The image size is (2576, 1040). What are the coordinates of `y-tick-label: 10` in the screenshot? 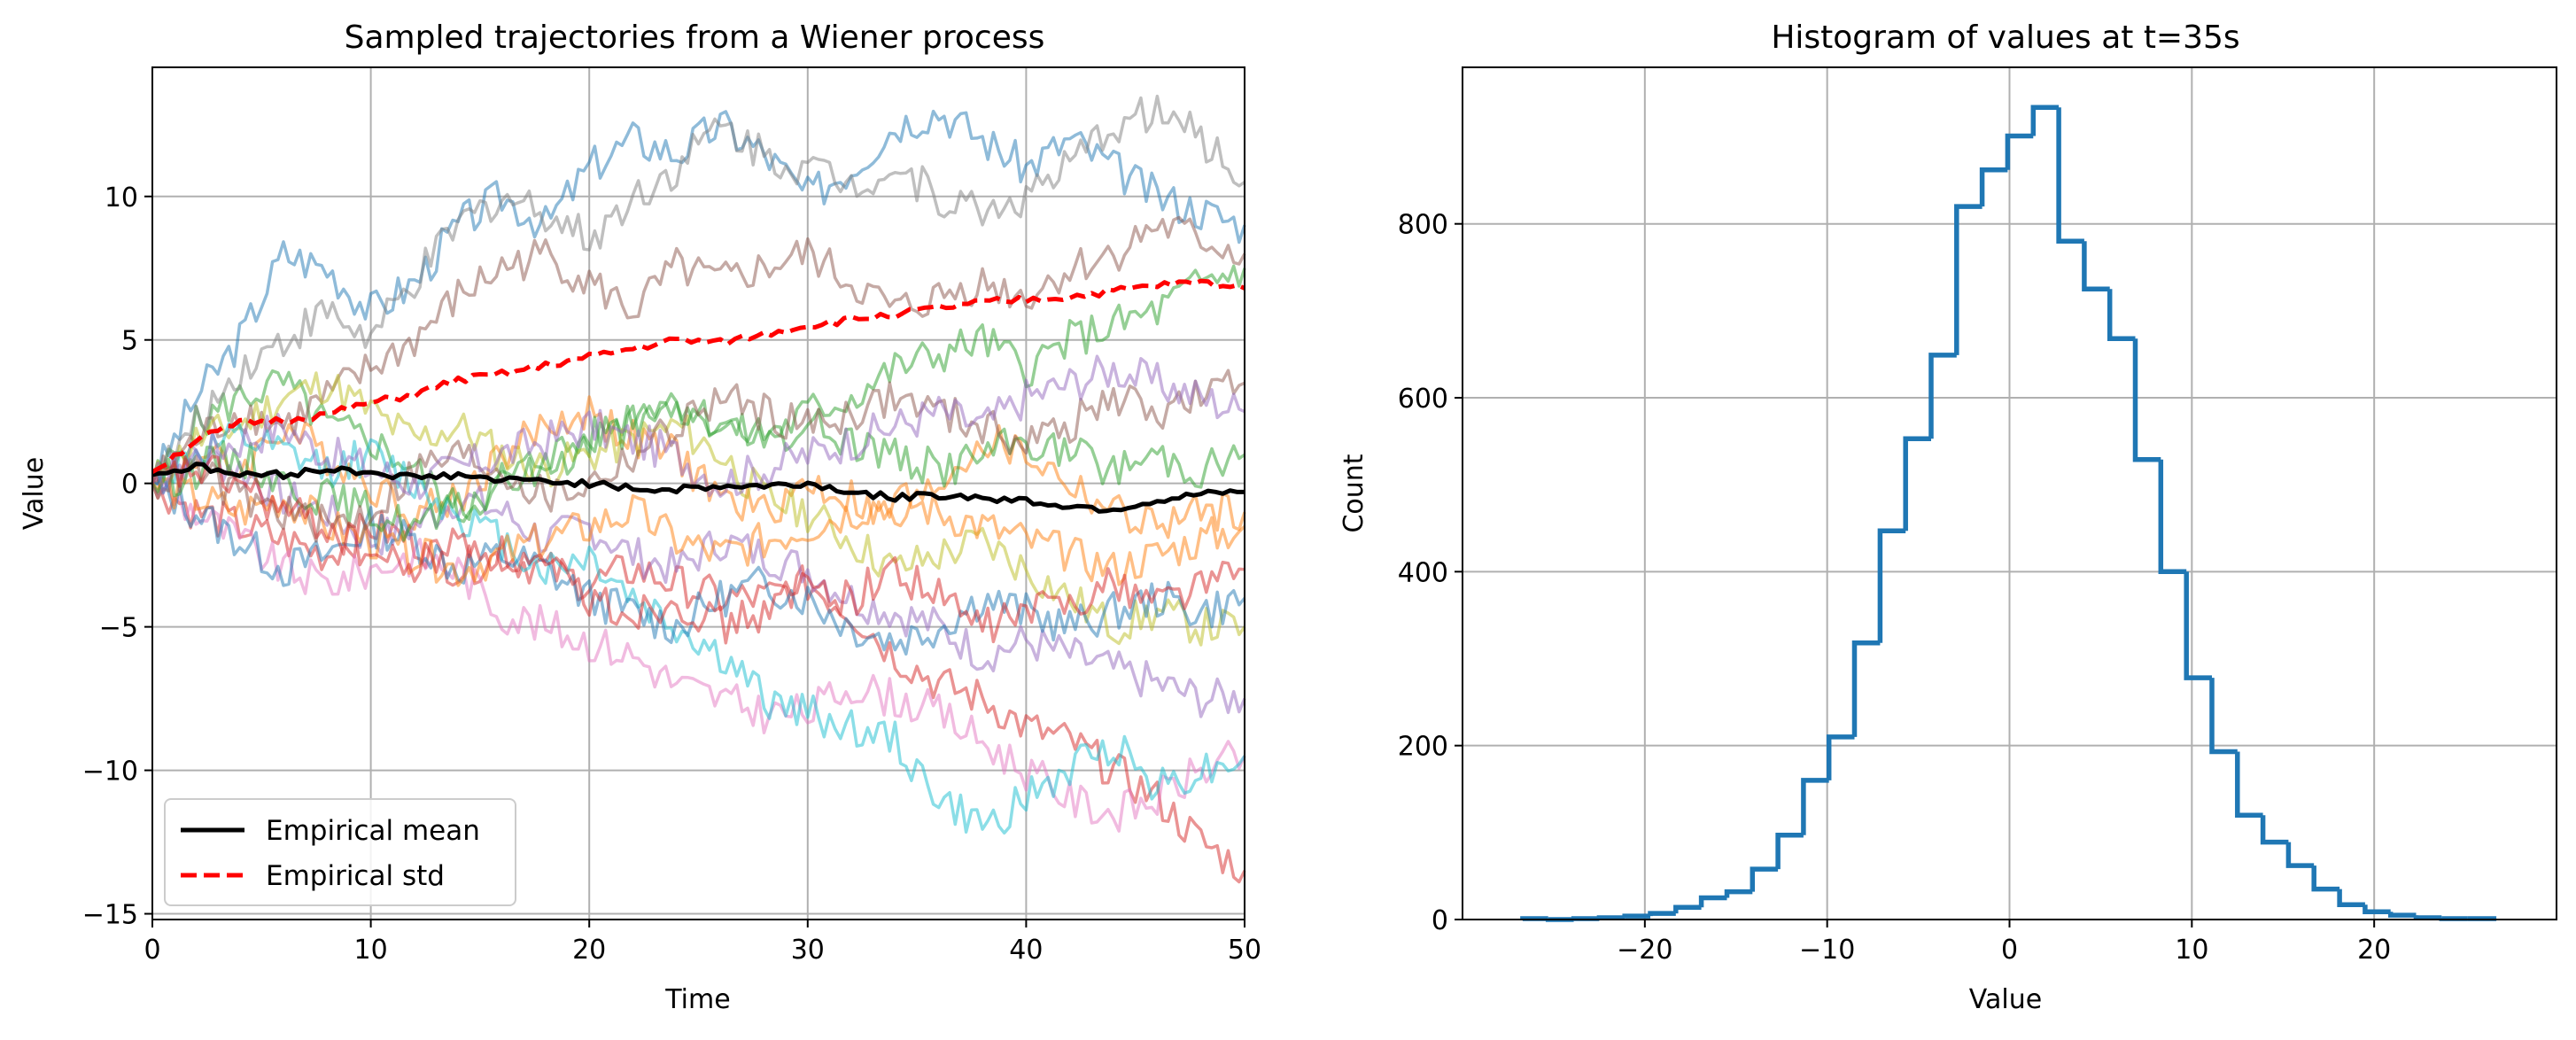 It's located at (121, 197).